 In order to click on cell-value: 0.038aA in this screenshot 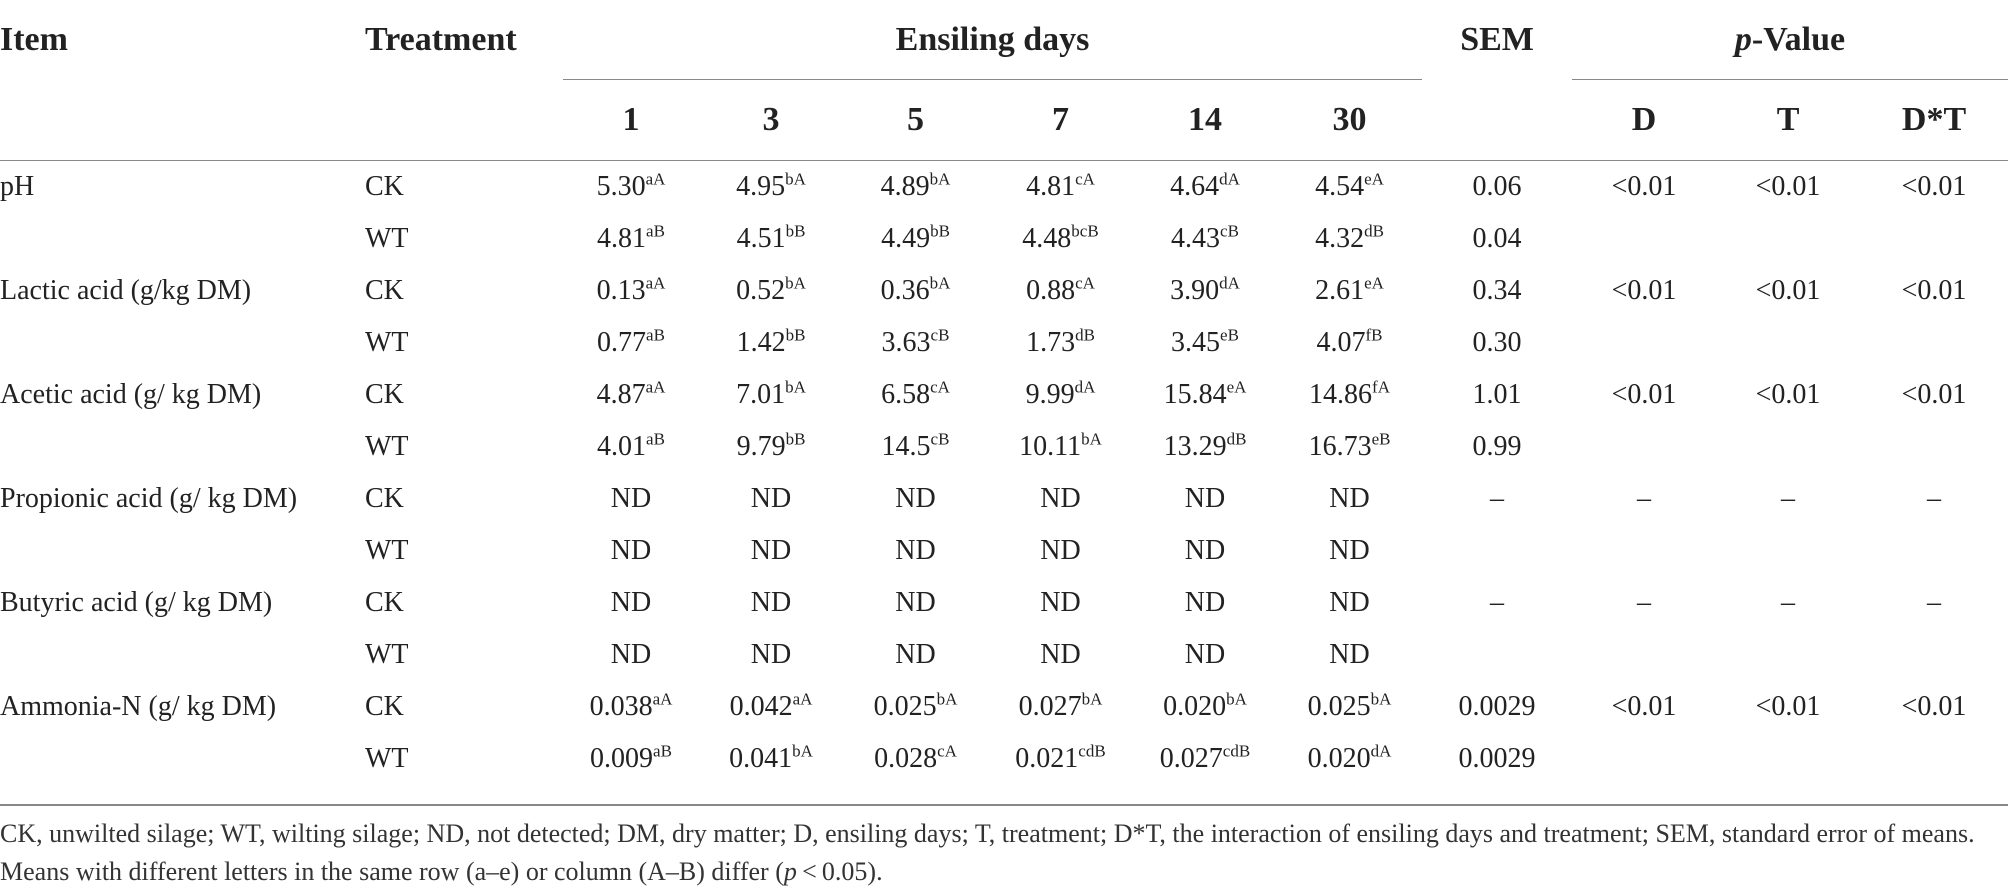, I will do `click(631, 707)`.